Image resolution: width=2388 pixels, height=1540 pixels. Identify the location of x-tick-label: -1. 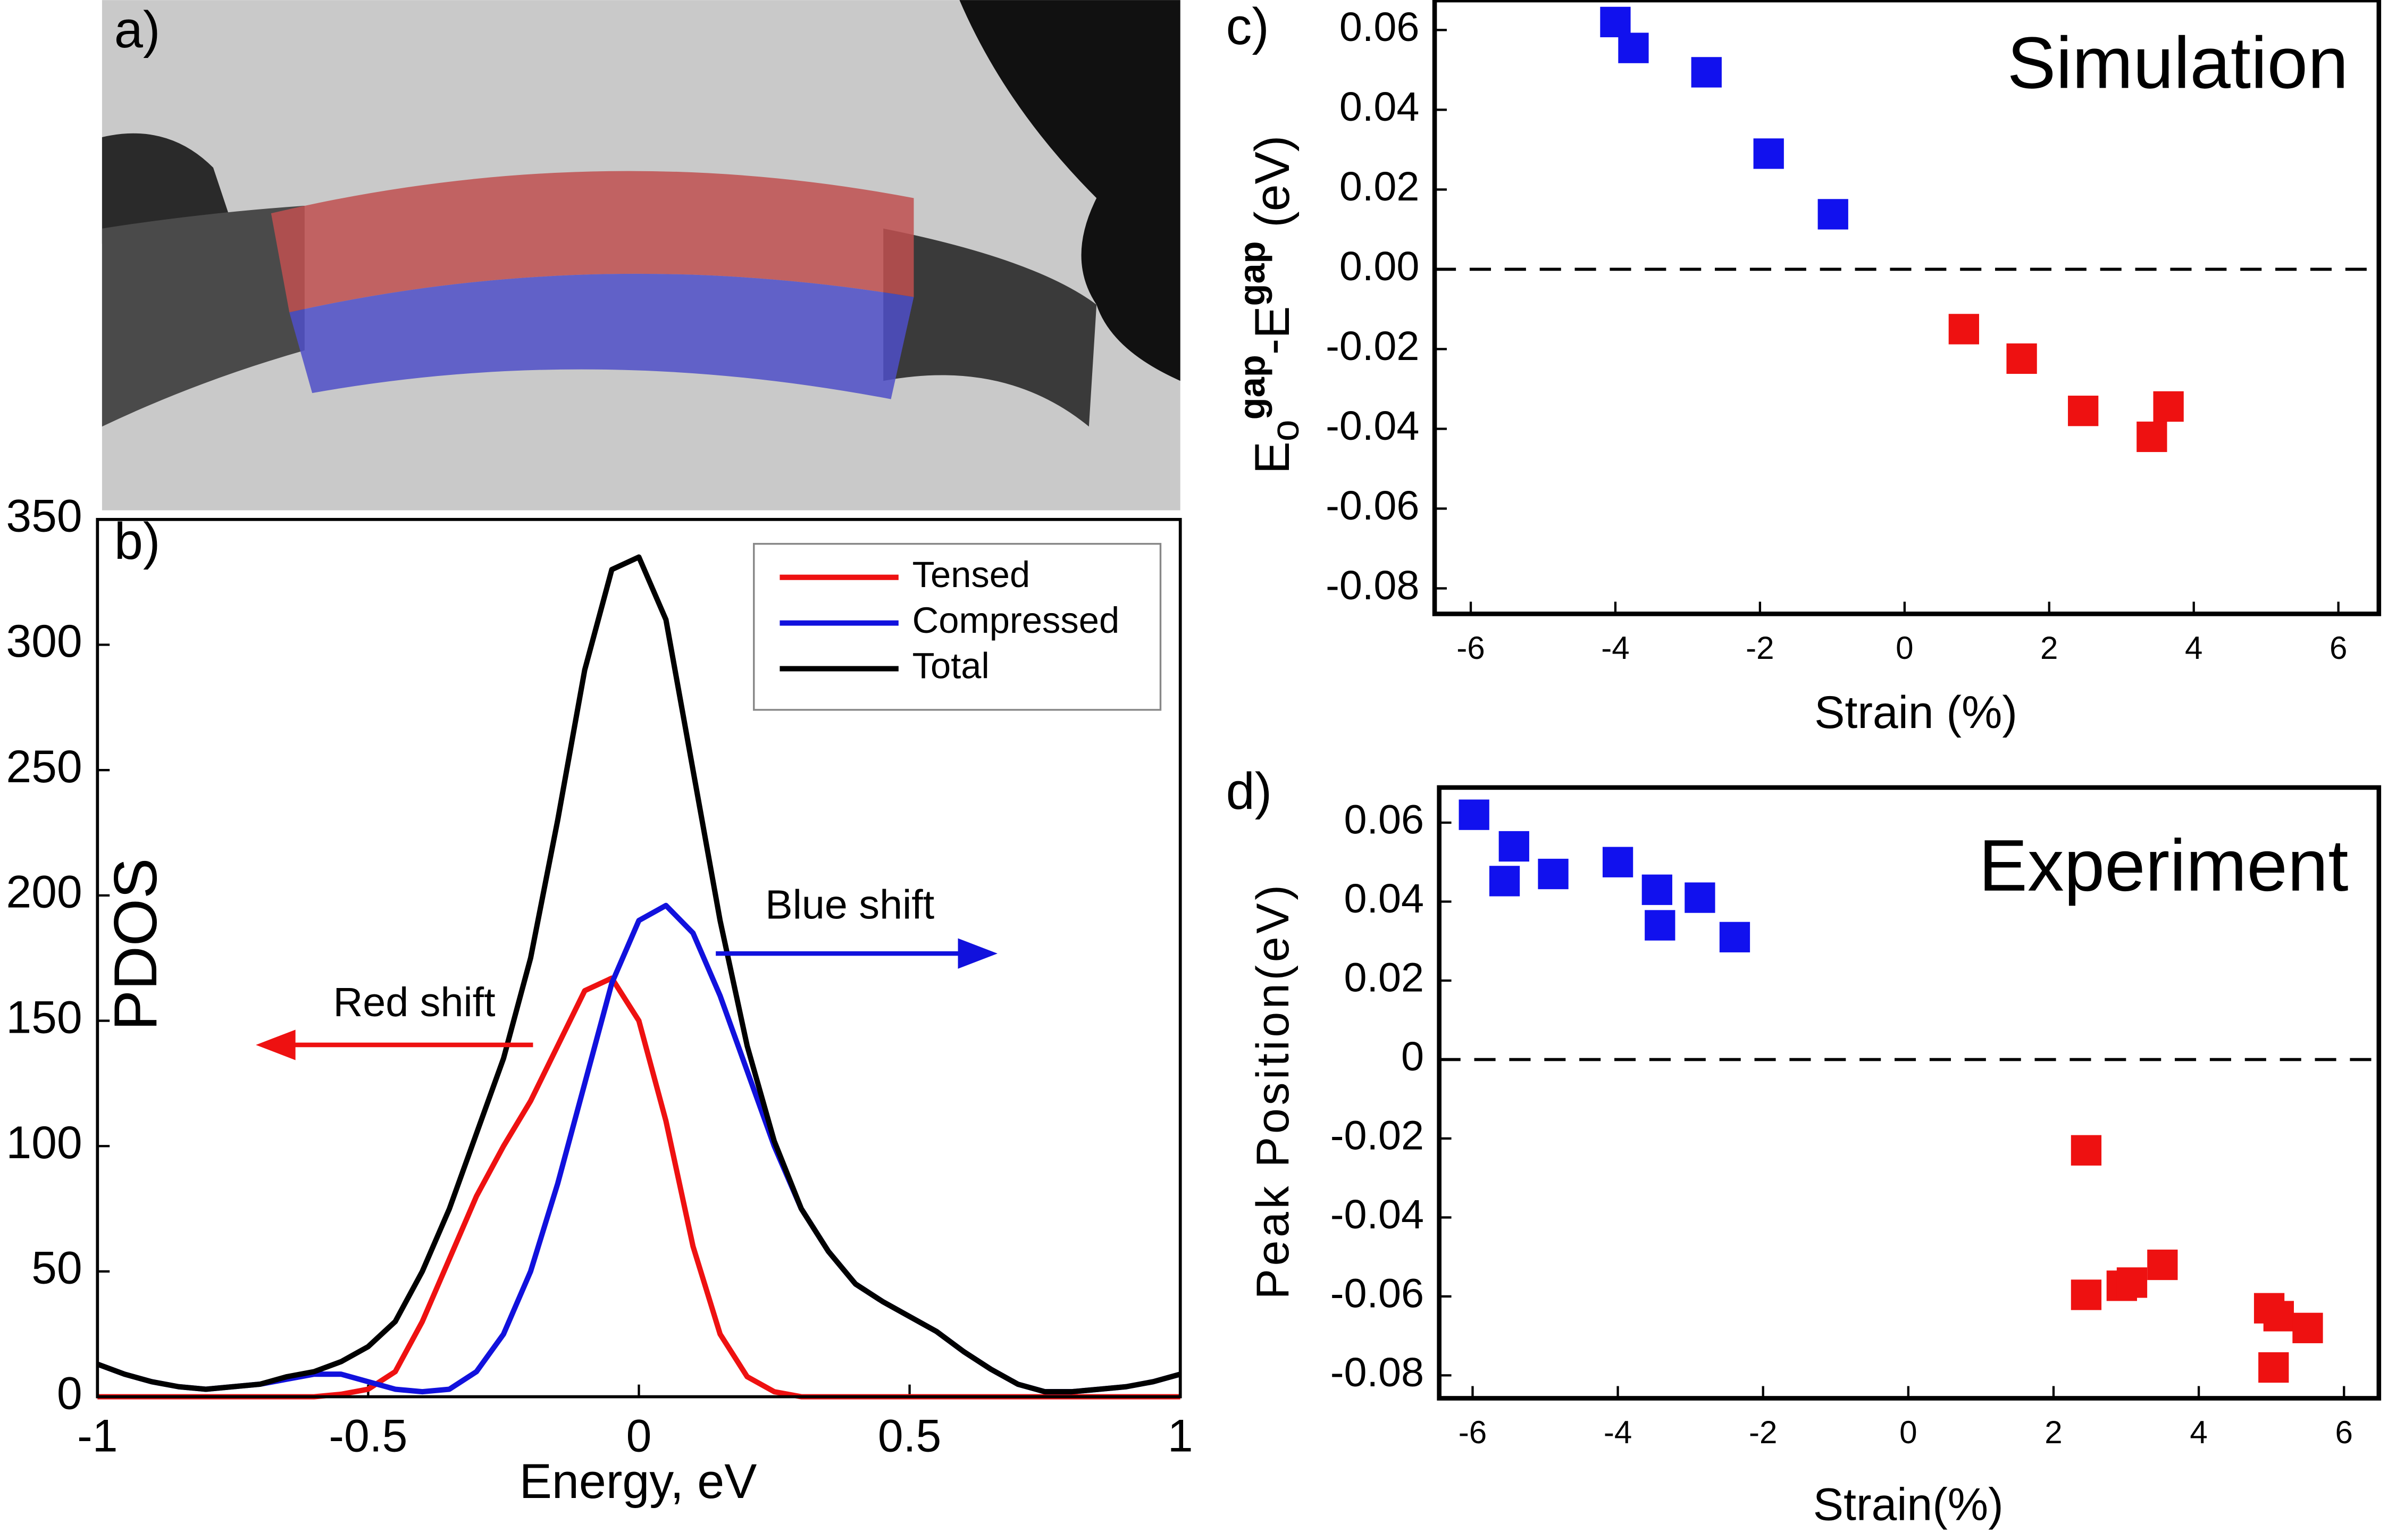
(97, 1436).